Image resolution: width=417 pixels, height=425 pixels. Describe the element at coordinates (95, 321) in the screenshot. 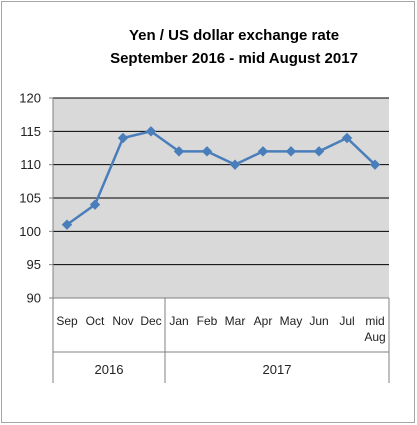

I see `x-tick-label: Oct` at that location.